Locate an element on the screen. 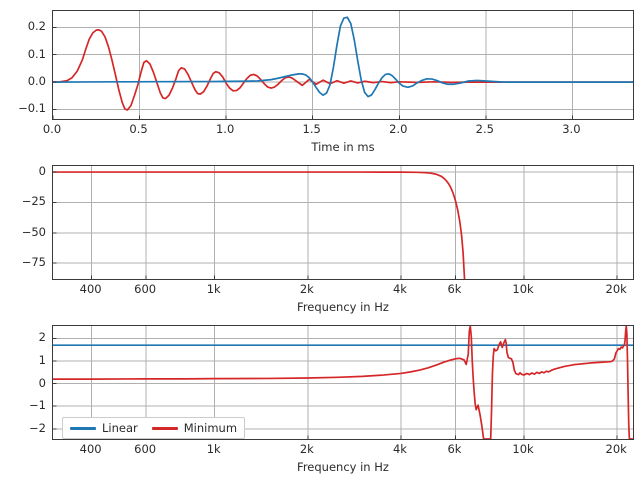 The height and width of the screenshot is (480, 640). group-delay-legend: Linear Minimum is located at coordinates (154, 428).